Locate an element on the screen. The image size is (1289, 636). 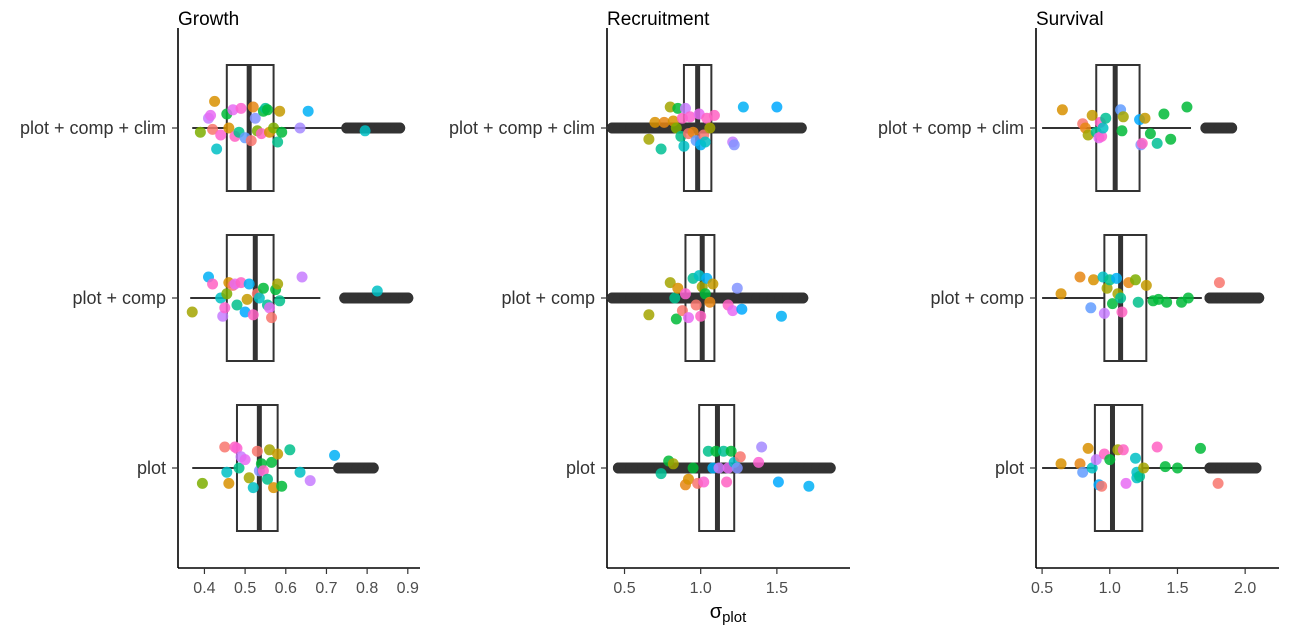
x-tick-label: 0.6 is located at coordinates (286, 588).